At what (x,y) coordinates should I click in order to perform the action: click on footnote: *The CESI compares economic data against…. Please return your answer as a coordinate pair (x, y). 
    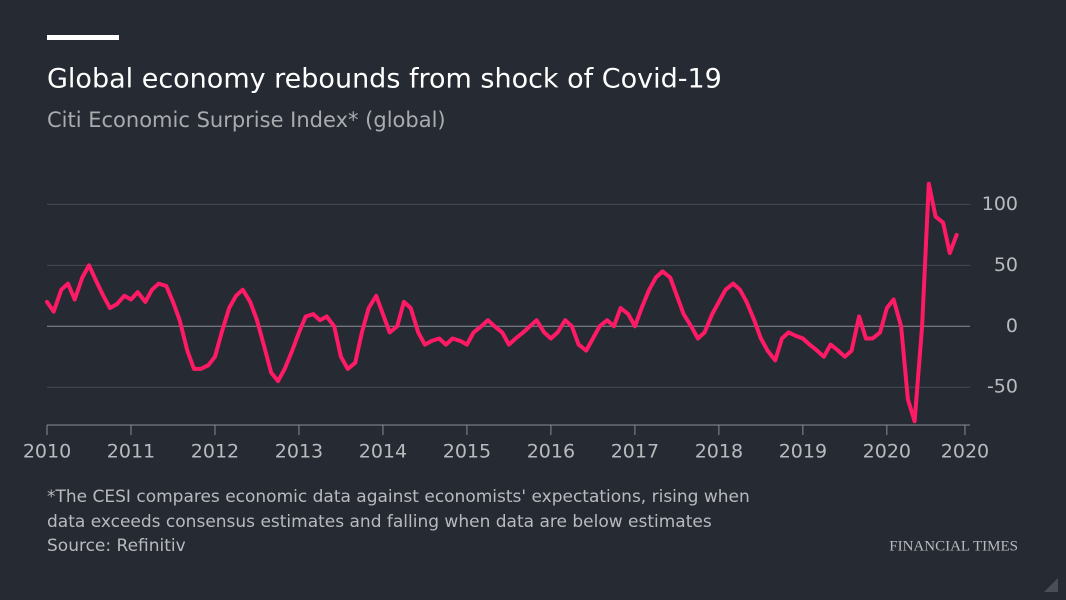
    Looking at the image, I should click on (398, 497).